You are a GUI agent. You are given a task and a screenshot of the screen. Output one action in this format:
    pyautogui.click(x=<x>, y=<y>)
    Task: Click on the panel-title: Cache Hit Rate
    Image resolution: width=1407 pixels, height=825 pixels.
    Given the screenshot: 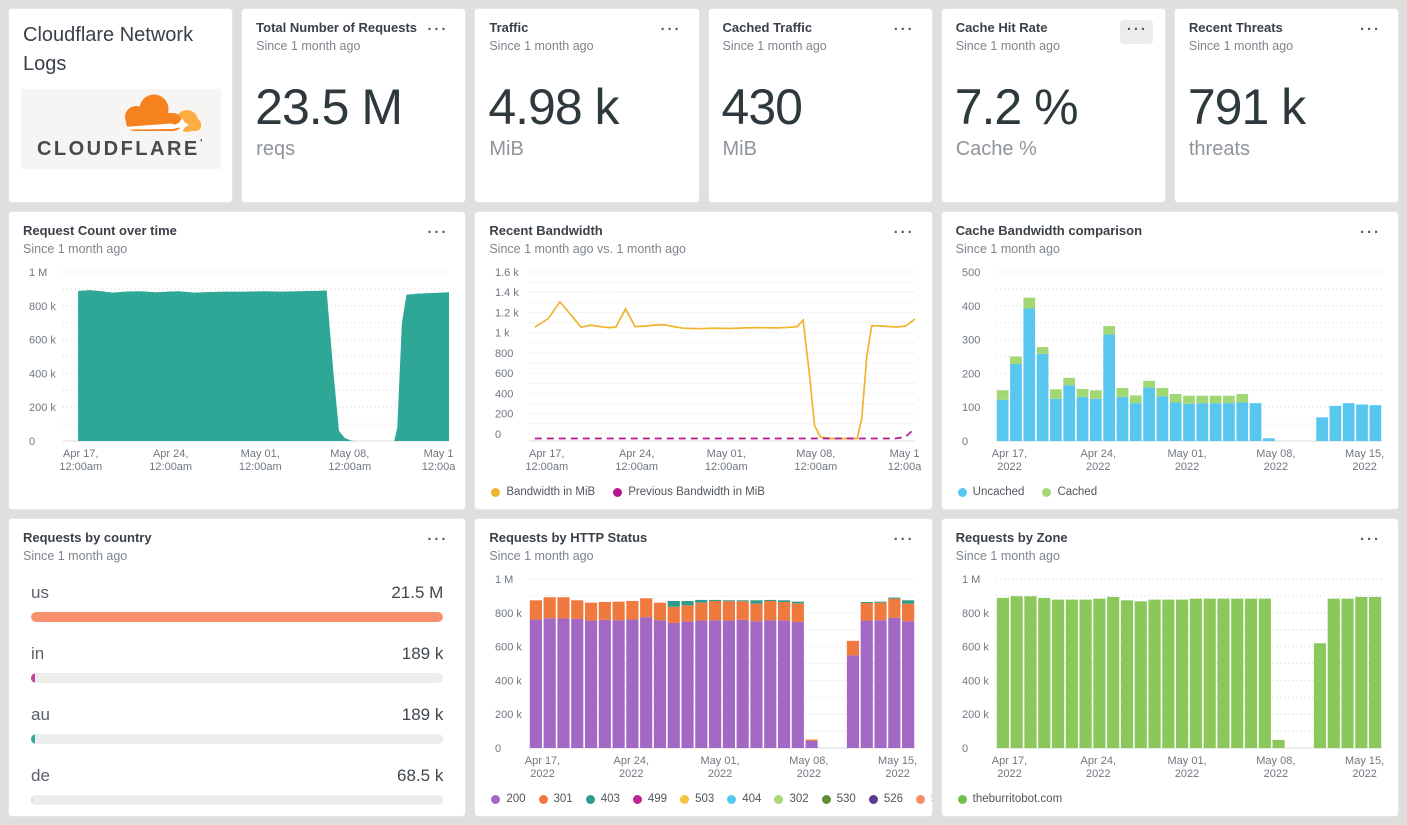 What is the action you would take?
    pyautogui.click(x=1001, y=27)
    